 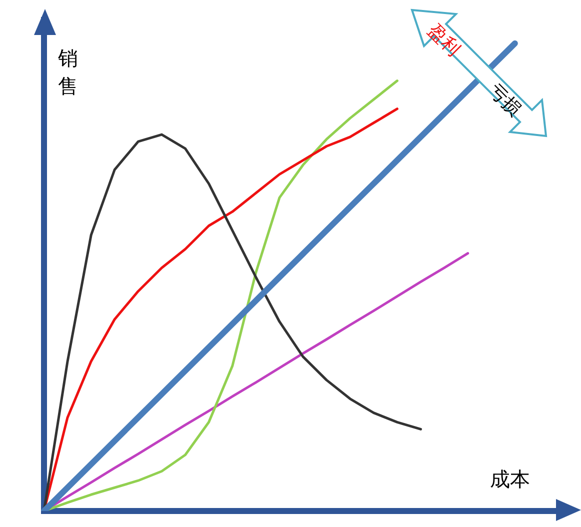 I want to click on y-axis-title: 销售, so click(x=68, y=72).